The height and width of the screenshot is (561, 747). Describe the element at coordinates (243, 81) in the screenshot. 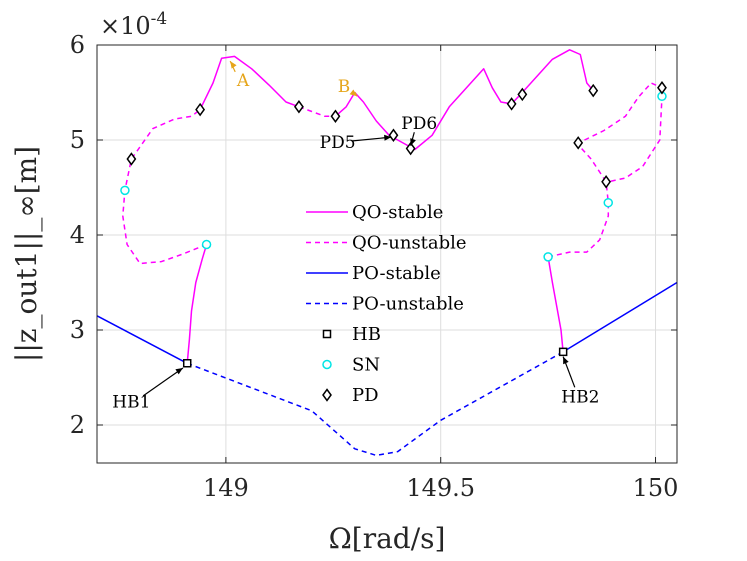

I see `annotation-label: A` at that location.